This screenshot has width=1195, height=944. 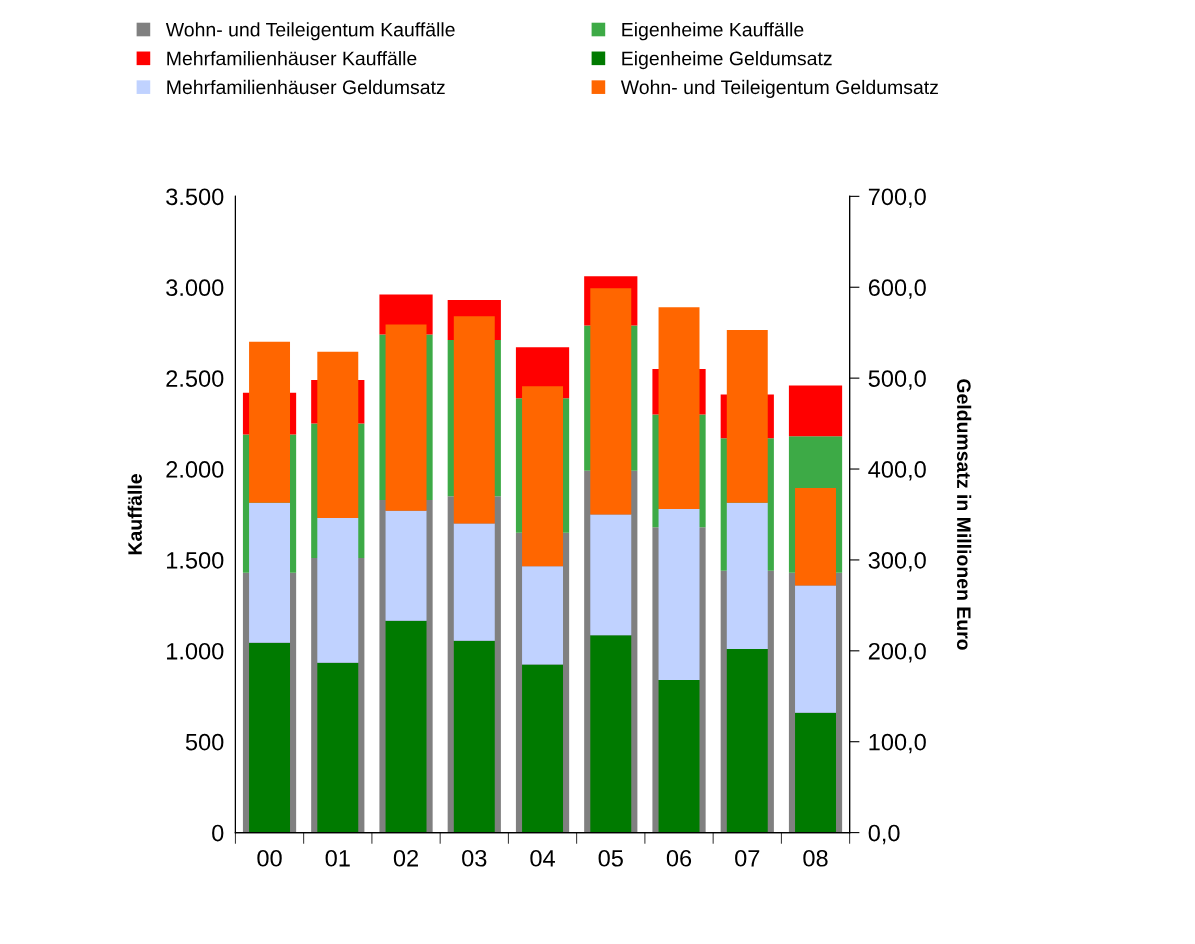 I want to click on y2-tick-label: 0,0, so click(x=884, y=834).